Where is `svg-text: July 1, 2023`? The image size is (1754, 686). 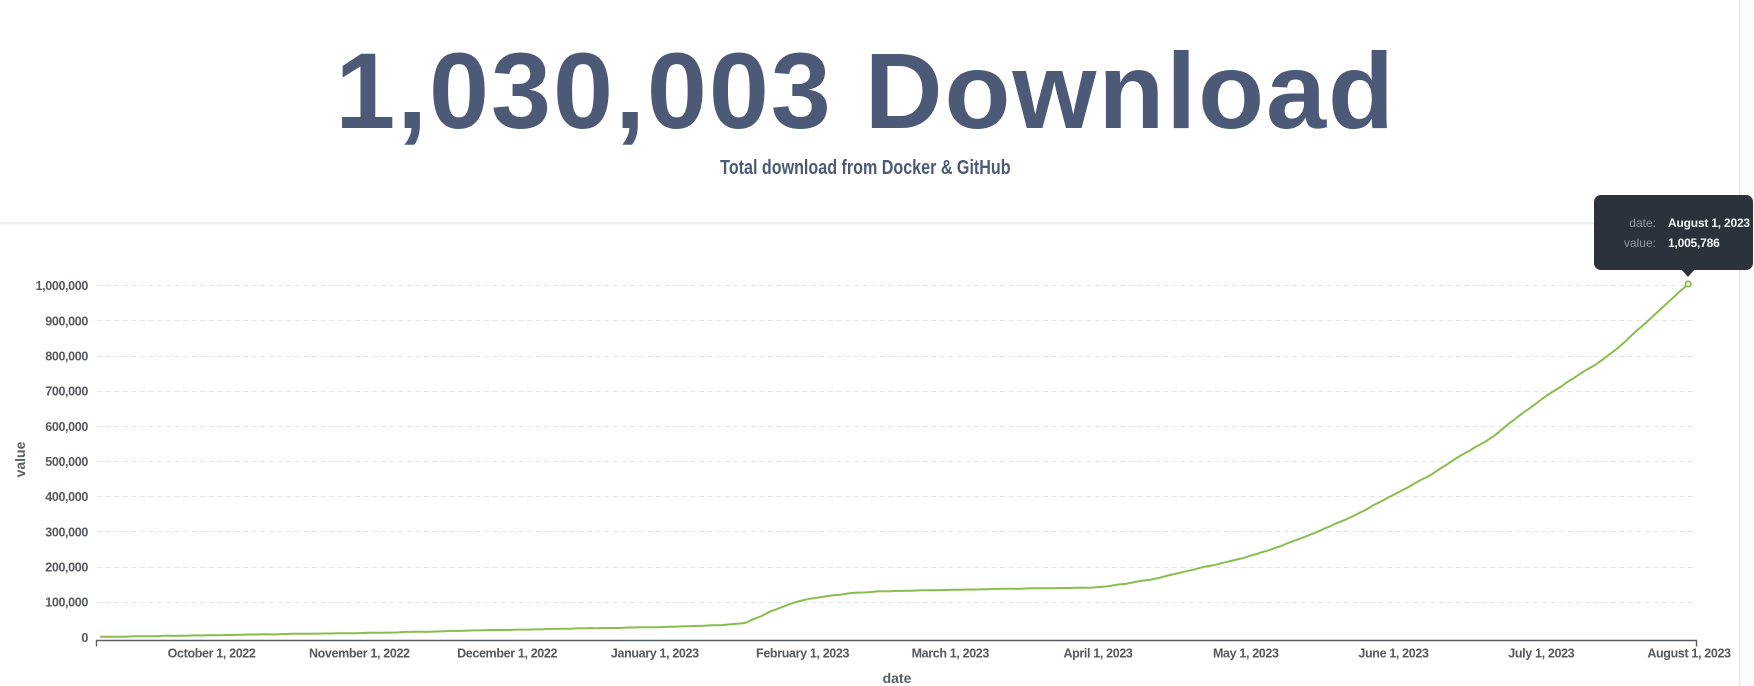
svg-text: July 1, 2023 is located at coordinates (1541, 654).